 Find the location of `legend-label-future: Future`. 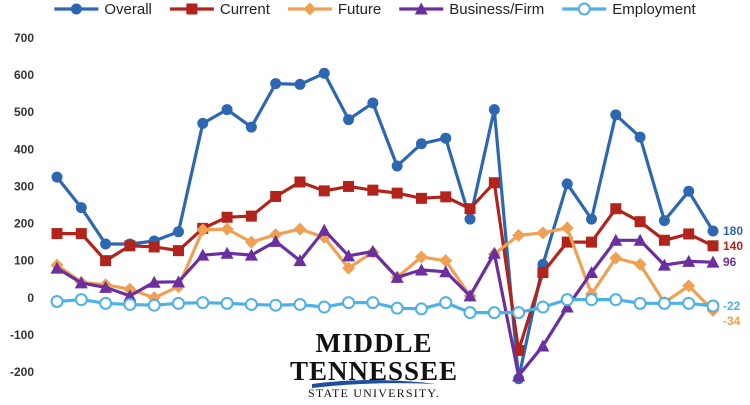

legend-label-future: Future is located at coordinates (359, 9).